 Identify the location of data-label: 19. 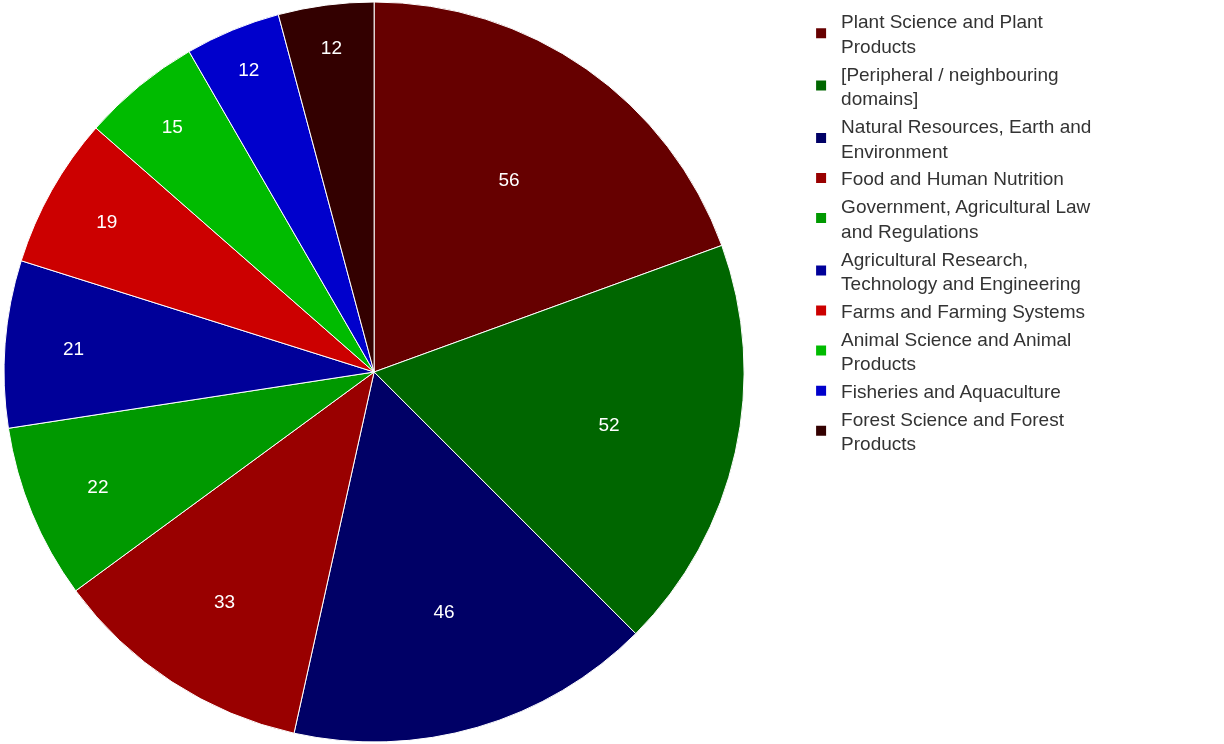
(107, 221).